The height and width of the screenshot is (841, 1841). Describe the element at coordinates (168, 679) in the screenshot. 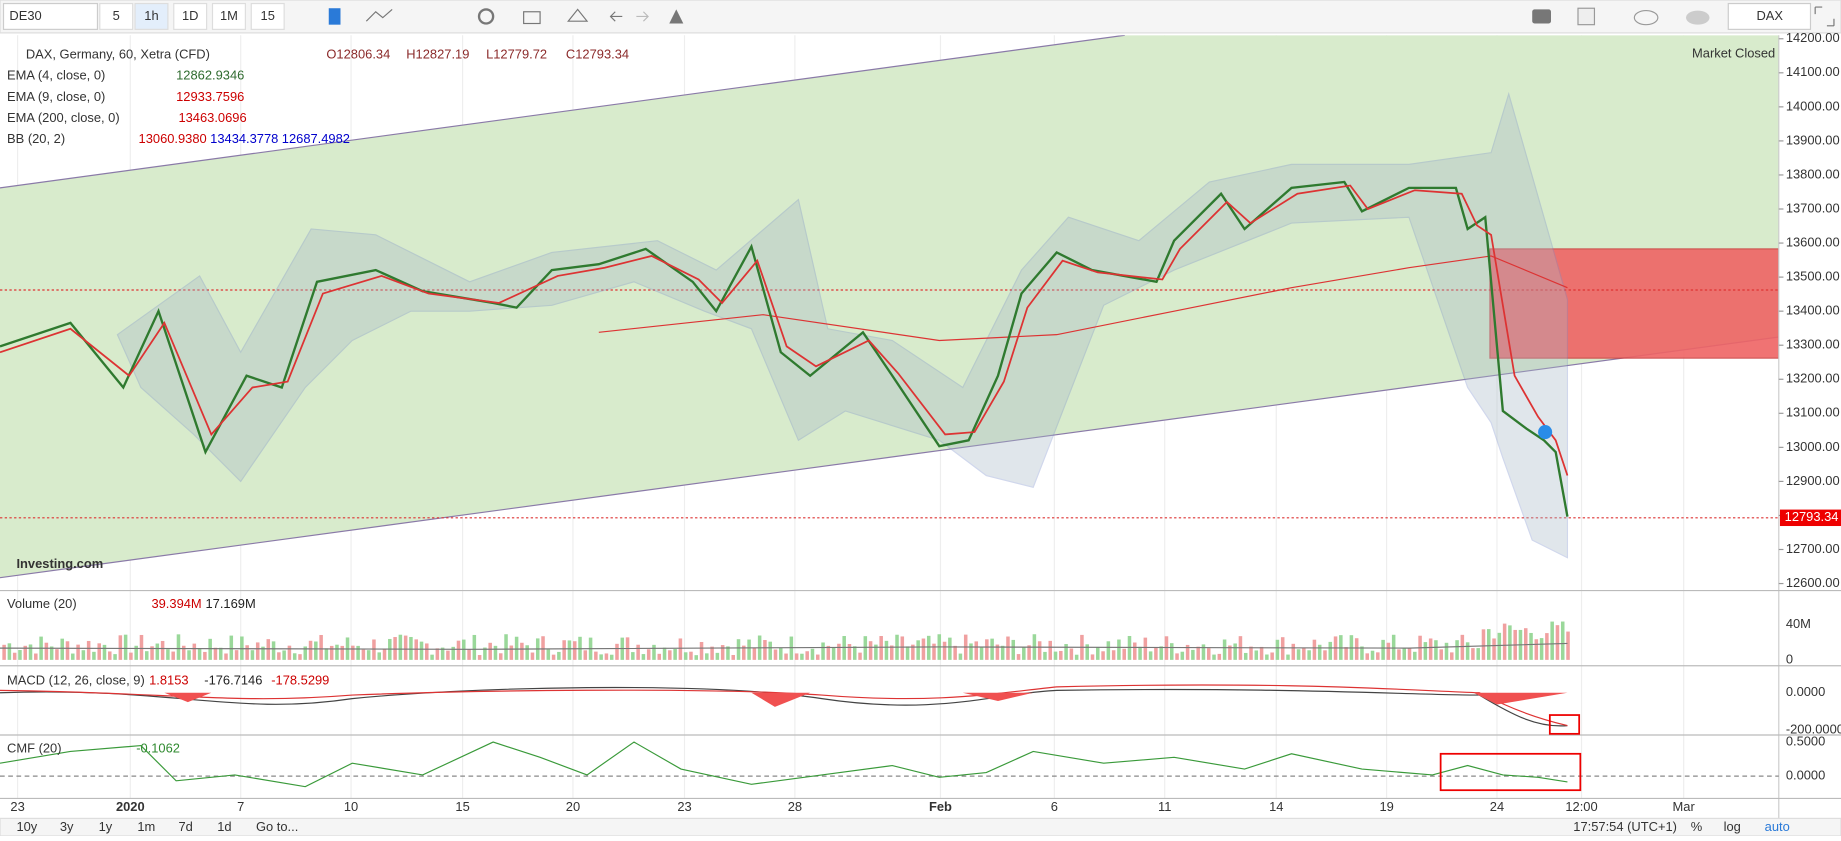

I see `pane-value: 1.8153` at that location.